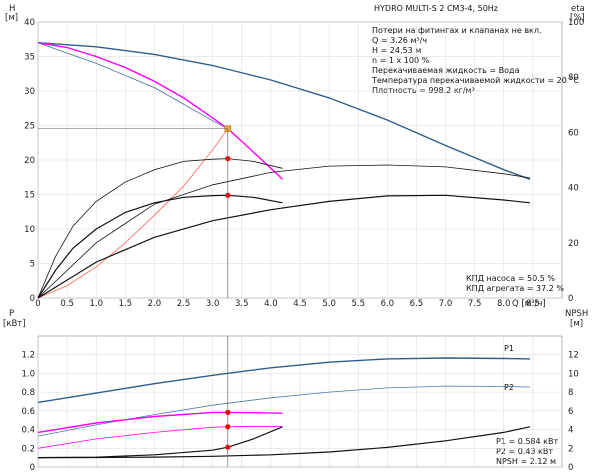 The height and width of the screenshot is (474, 600). What do you see at coordinates (524, 451) in the screenshot?
I see `p2-annotation: P2 = 0.43 кВт` at bounding box center [524, 451].